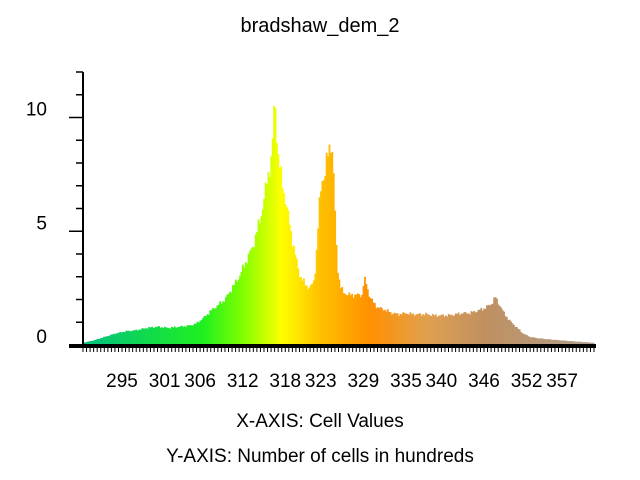 This screenshot has height=480, width=640. Describe the element at coordinates (122, 381) in the screenshot. I see `x-tick-label: 295` at that location.